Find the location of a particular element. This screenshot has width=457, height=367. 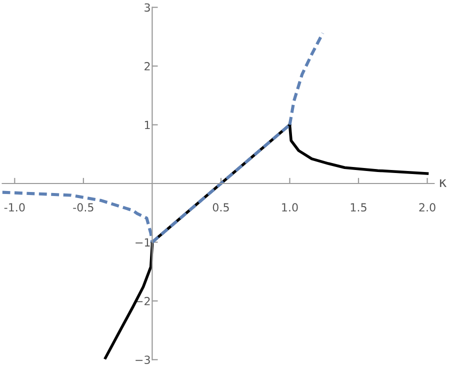

y-tick-label: −1 is located at coordinates (143, 242).